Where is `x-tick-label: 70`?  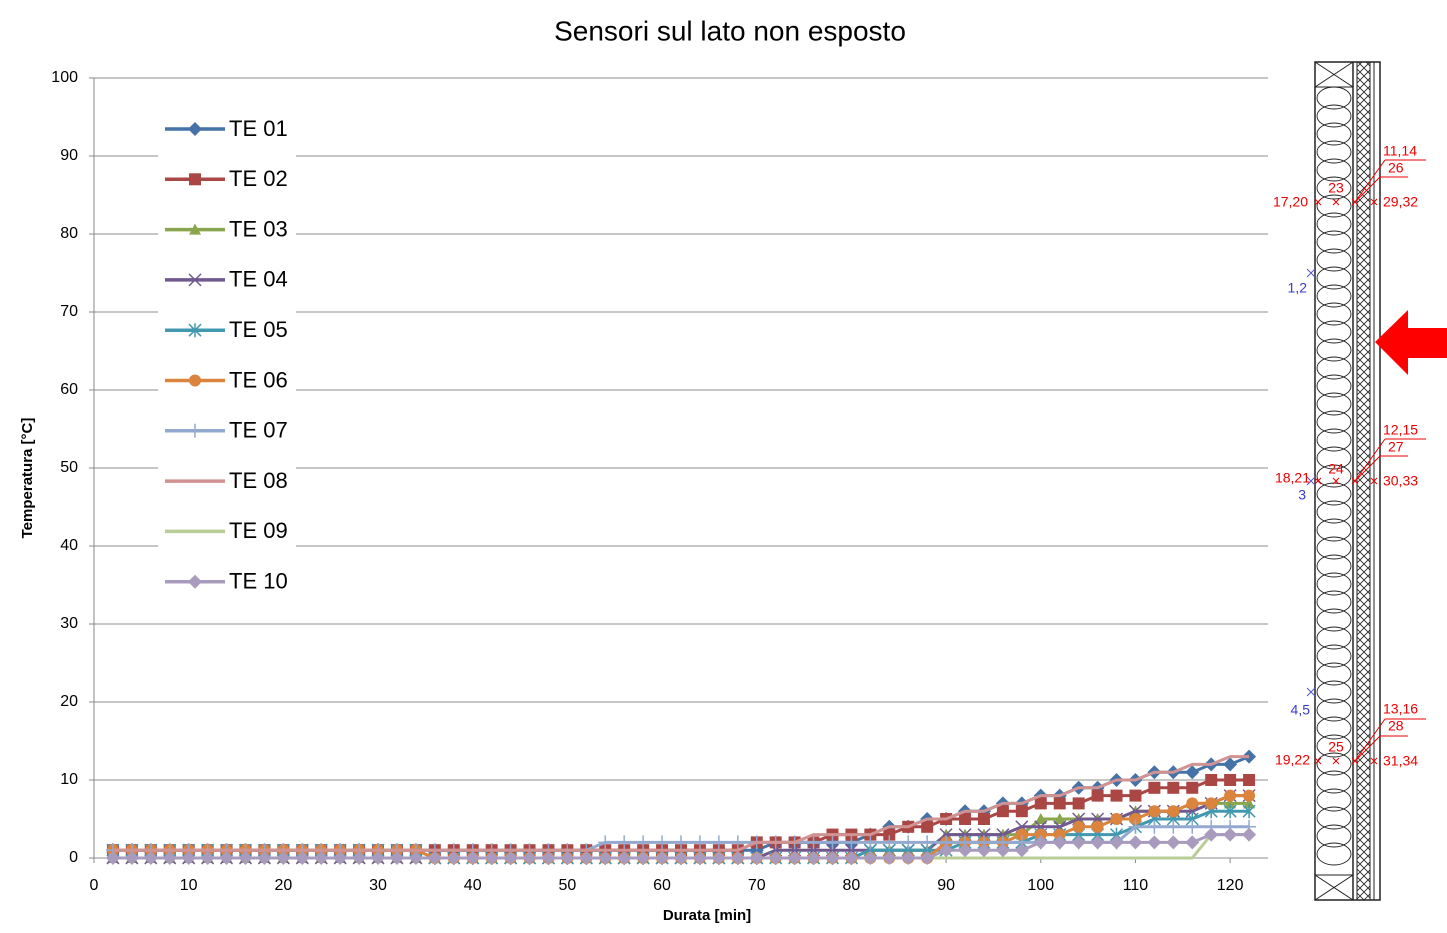 x-tick-label: 70 is located at coordinates (757, 885).